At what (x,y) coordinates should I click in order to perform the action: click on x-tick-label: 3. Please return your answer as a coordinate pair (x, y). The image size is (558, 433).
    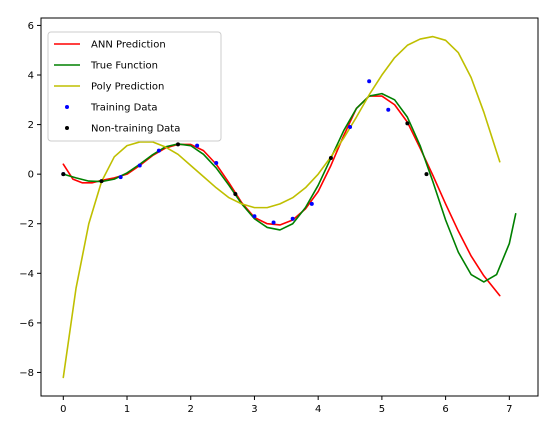
    Looking at the image, I should click on (254, 409).